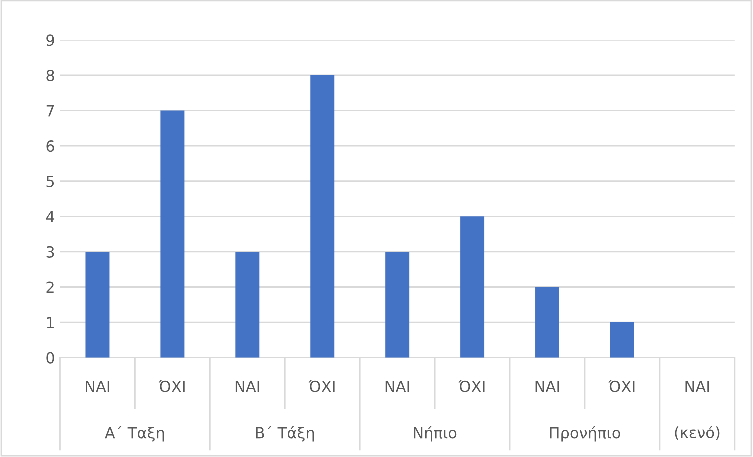  I want to click on y-tick-label: 3, so click(50, 252).